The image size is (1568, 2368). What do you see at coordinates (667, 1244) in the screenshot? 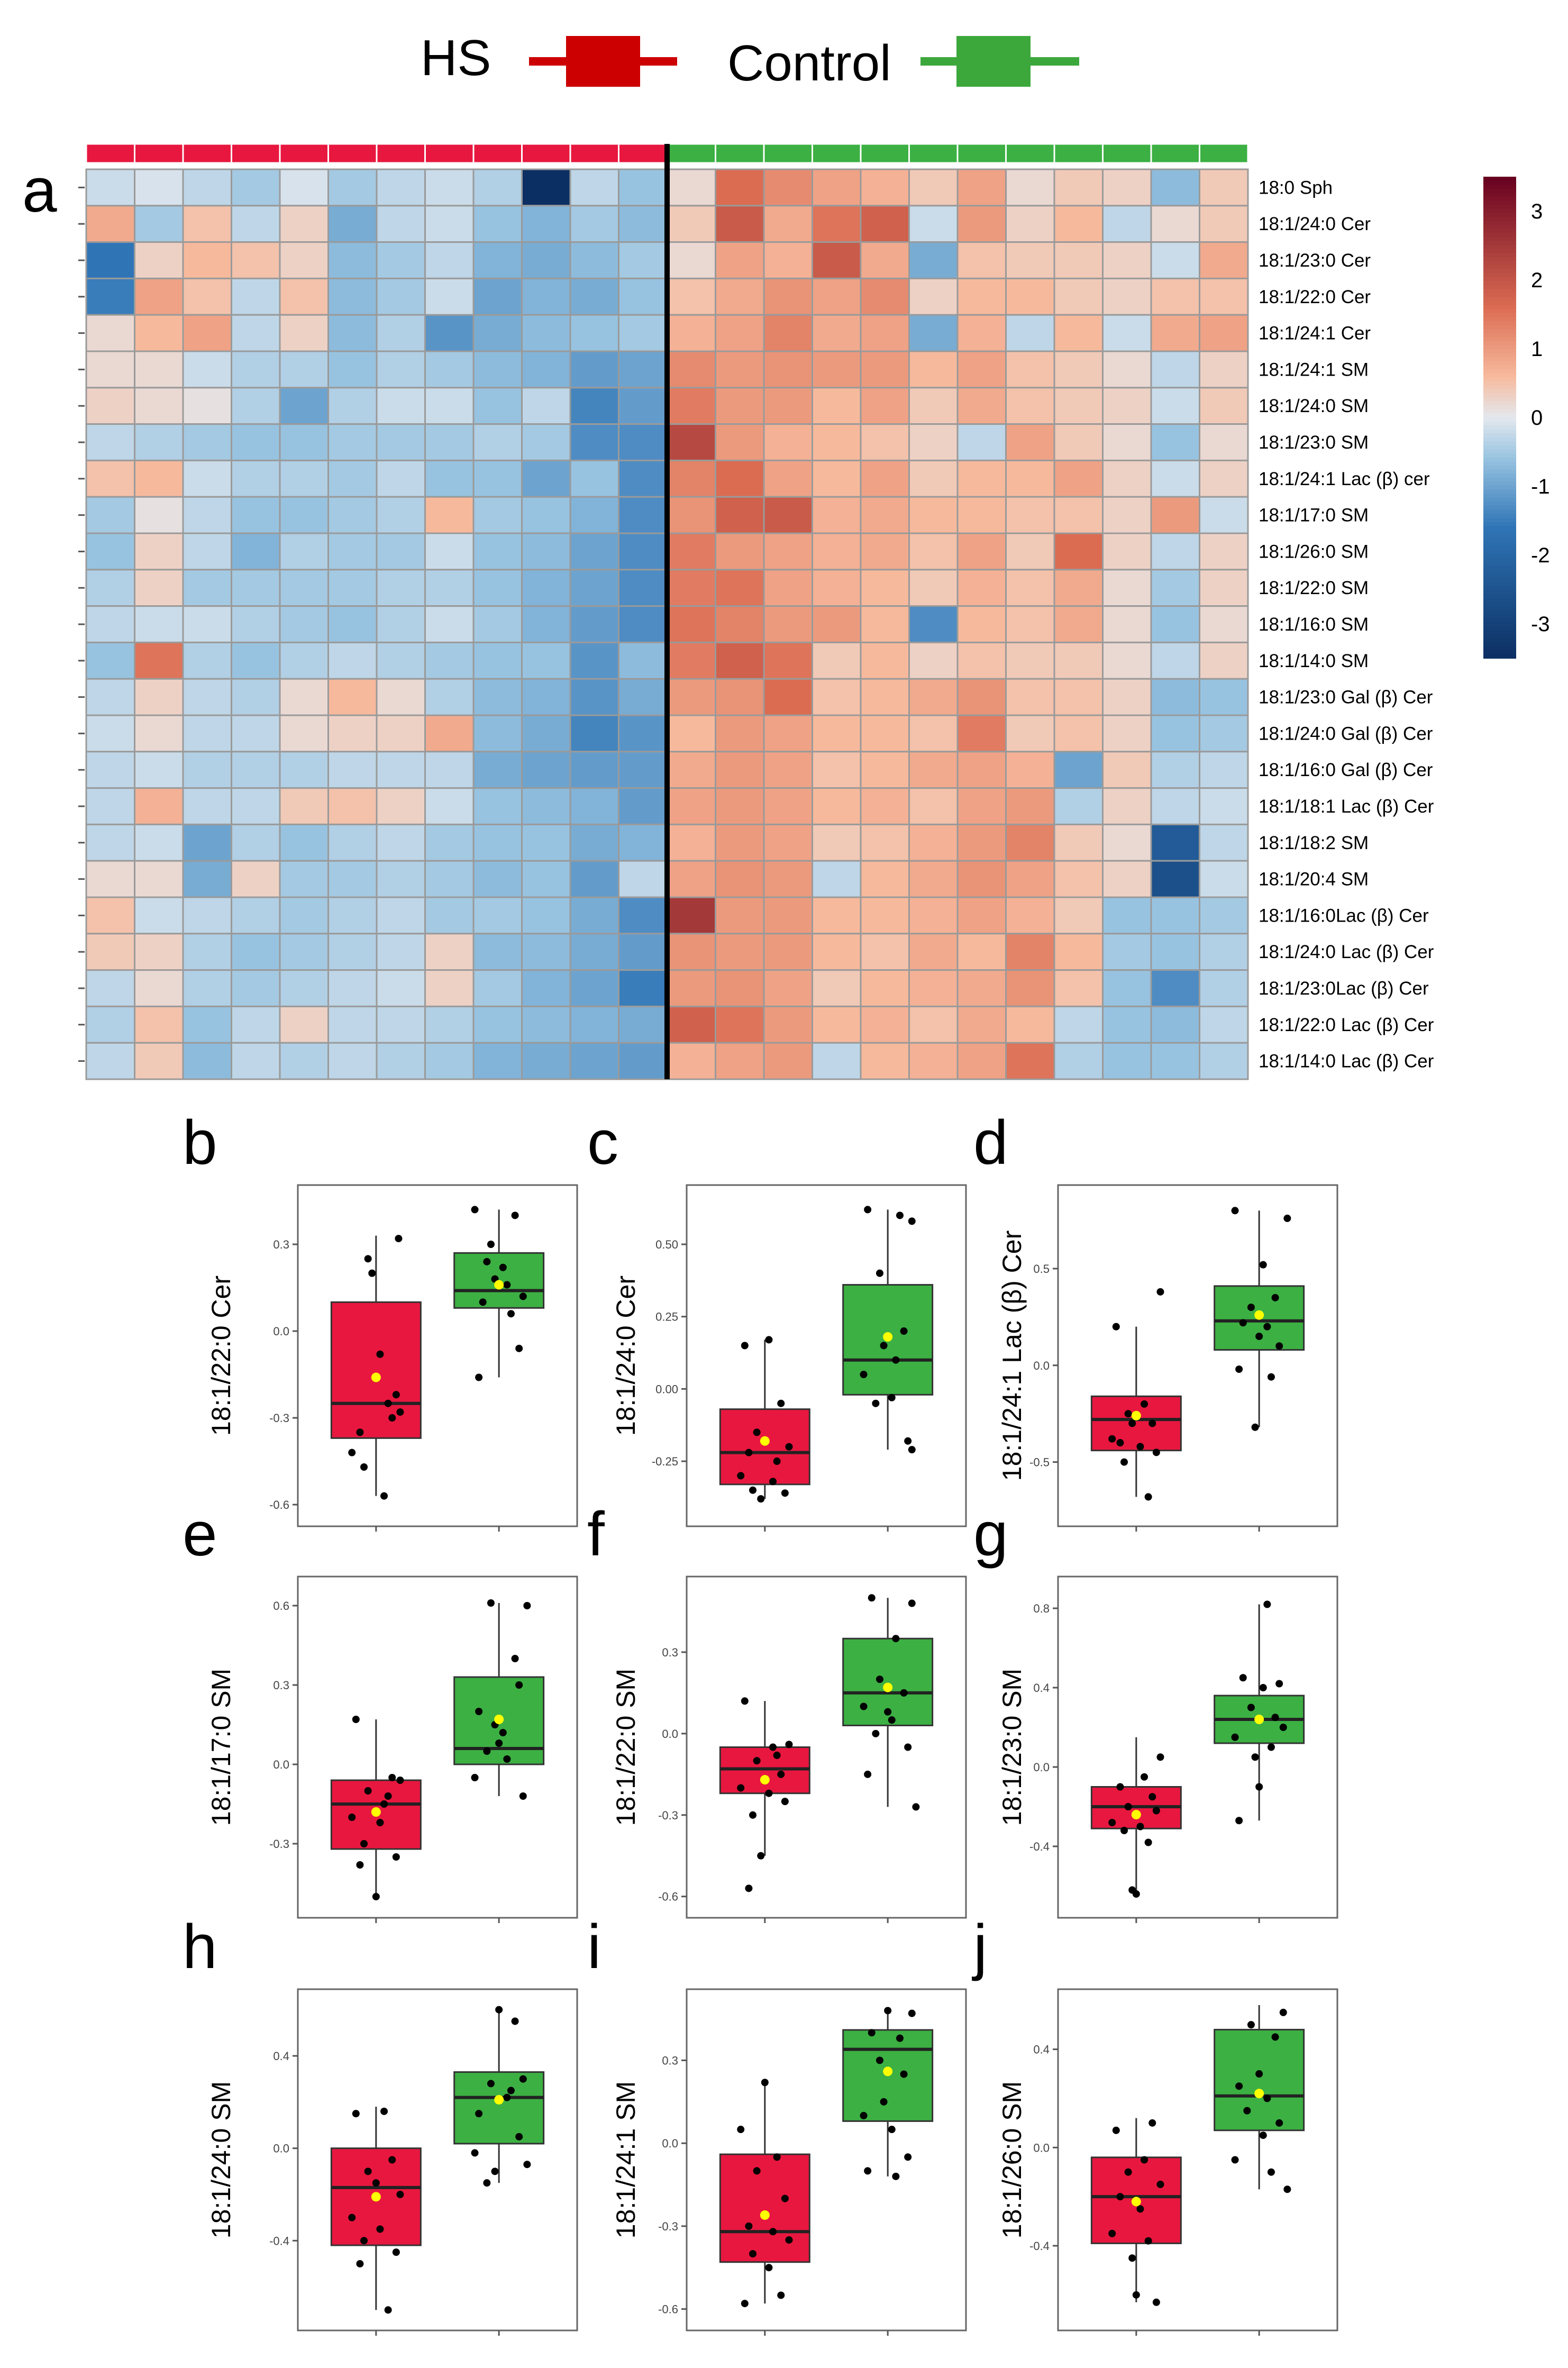
I see `y-tick-label: 0.50` at bounding box center [667, 1244].